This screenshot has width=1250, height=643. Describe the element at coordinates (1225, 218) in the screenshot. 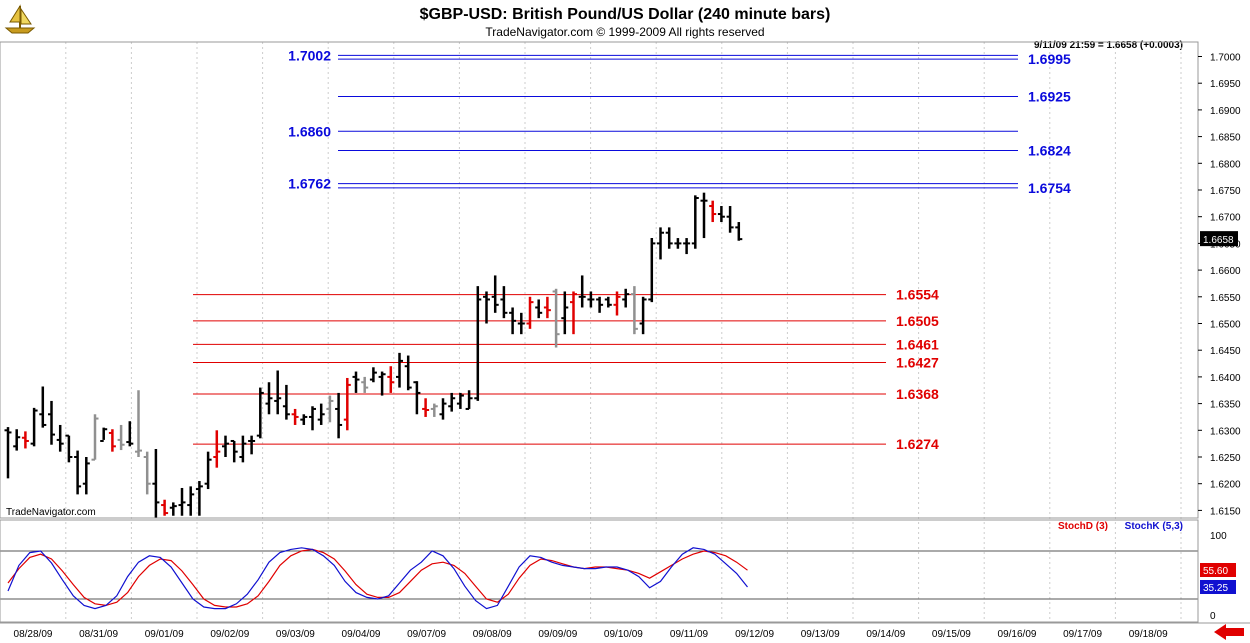

I see `y-tick-label: 1.6700` at that location.